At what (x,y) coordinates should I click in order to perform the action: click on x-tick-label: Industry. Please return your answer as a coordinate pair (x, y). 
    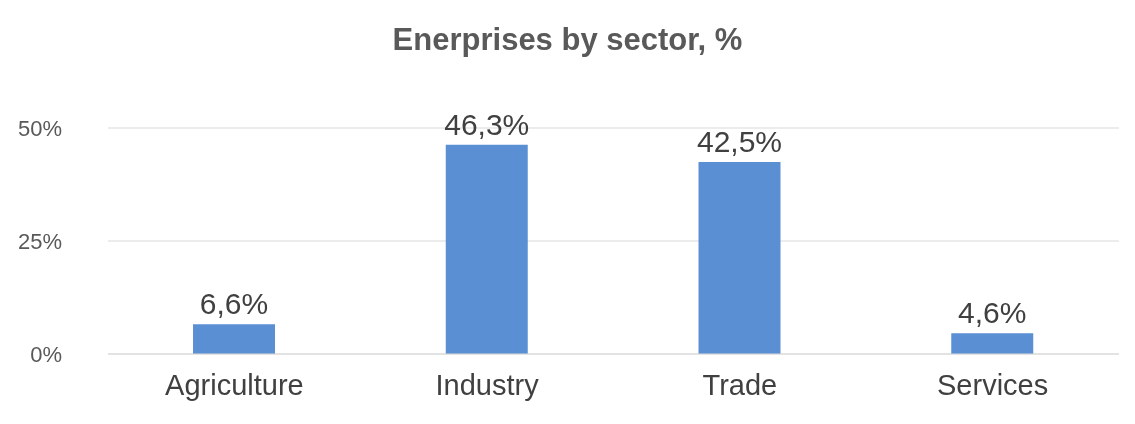
    Looking at the image, I should click on (487, 384).